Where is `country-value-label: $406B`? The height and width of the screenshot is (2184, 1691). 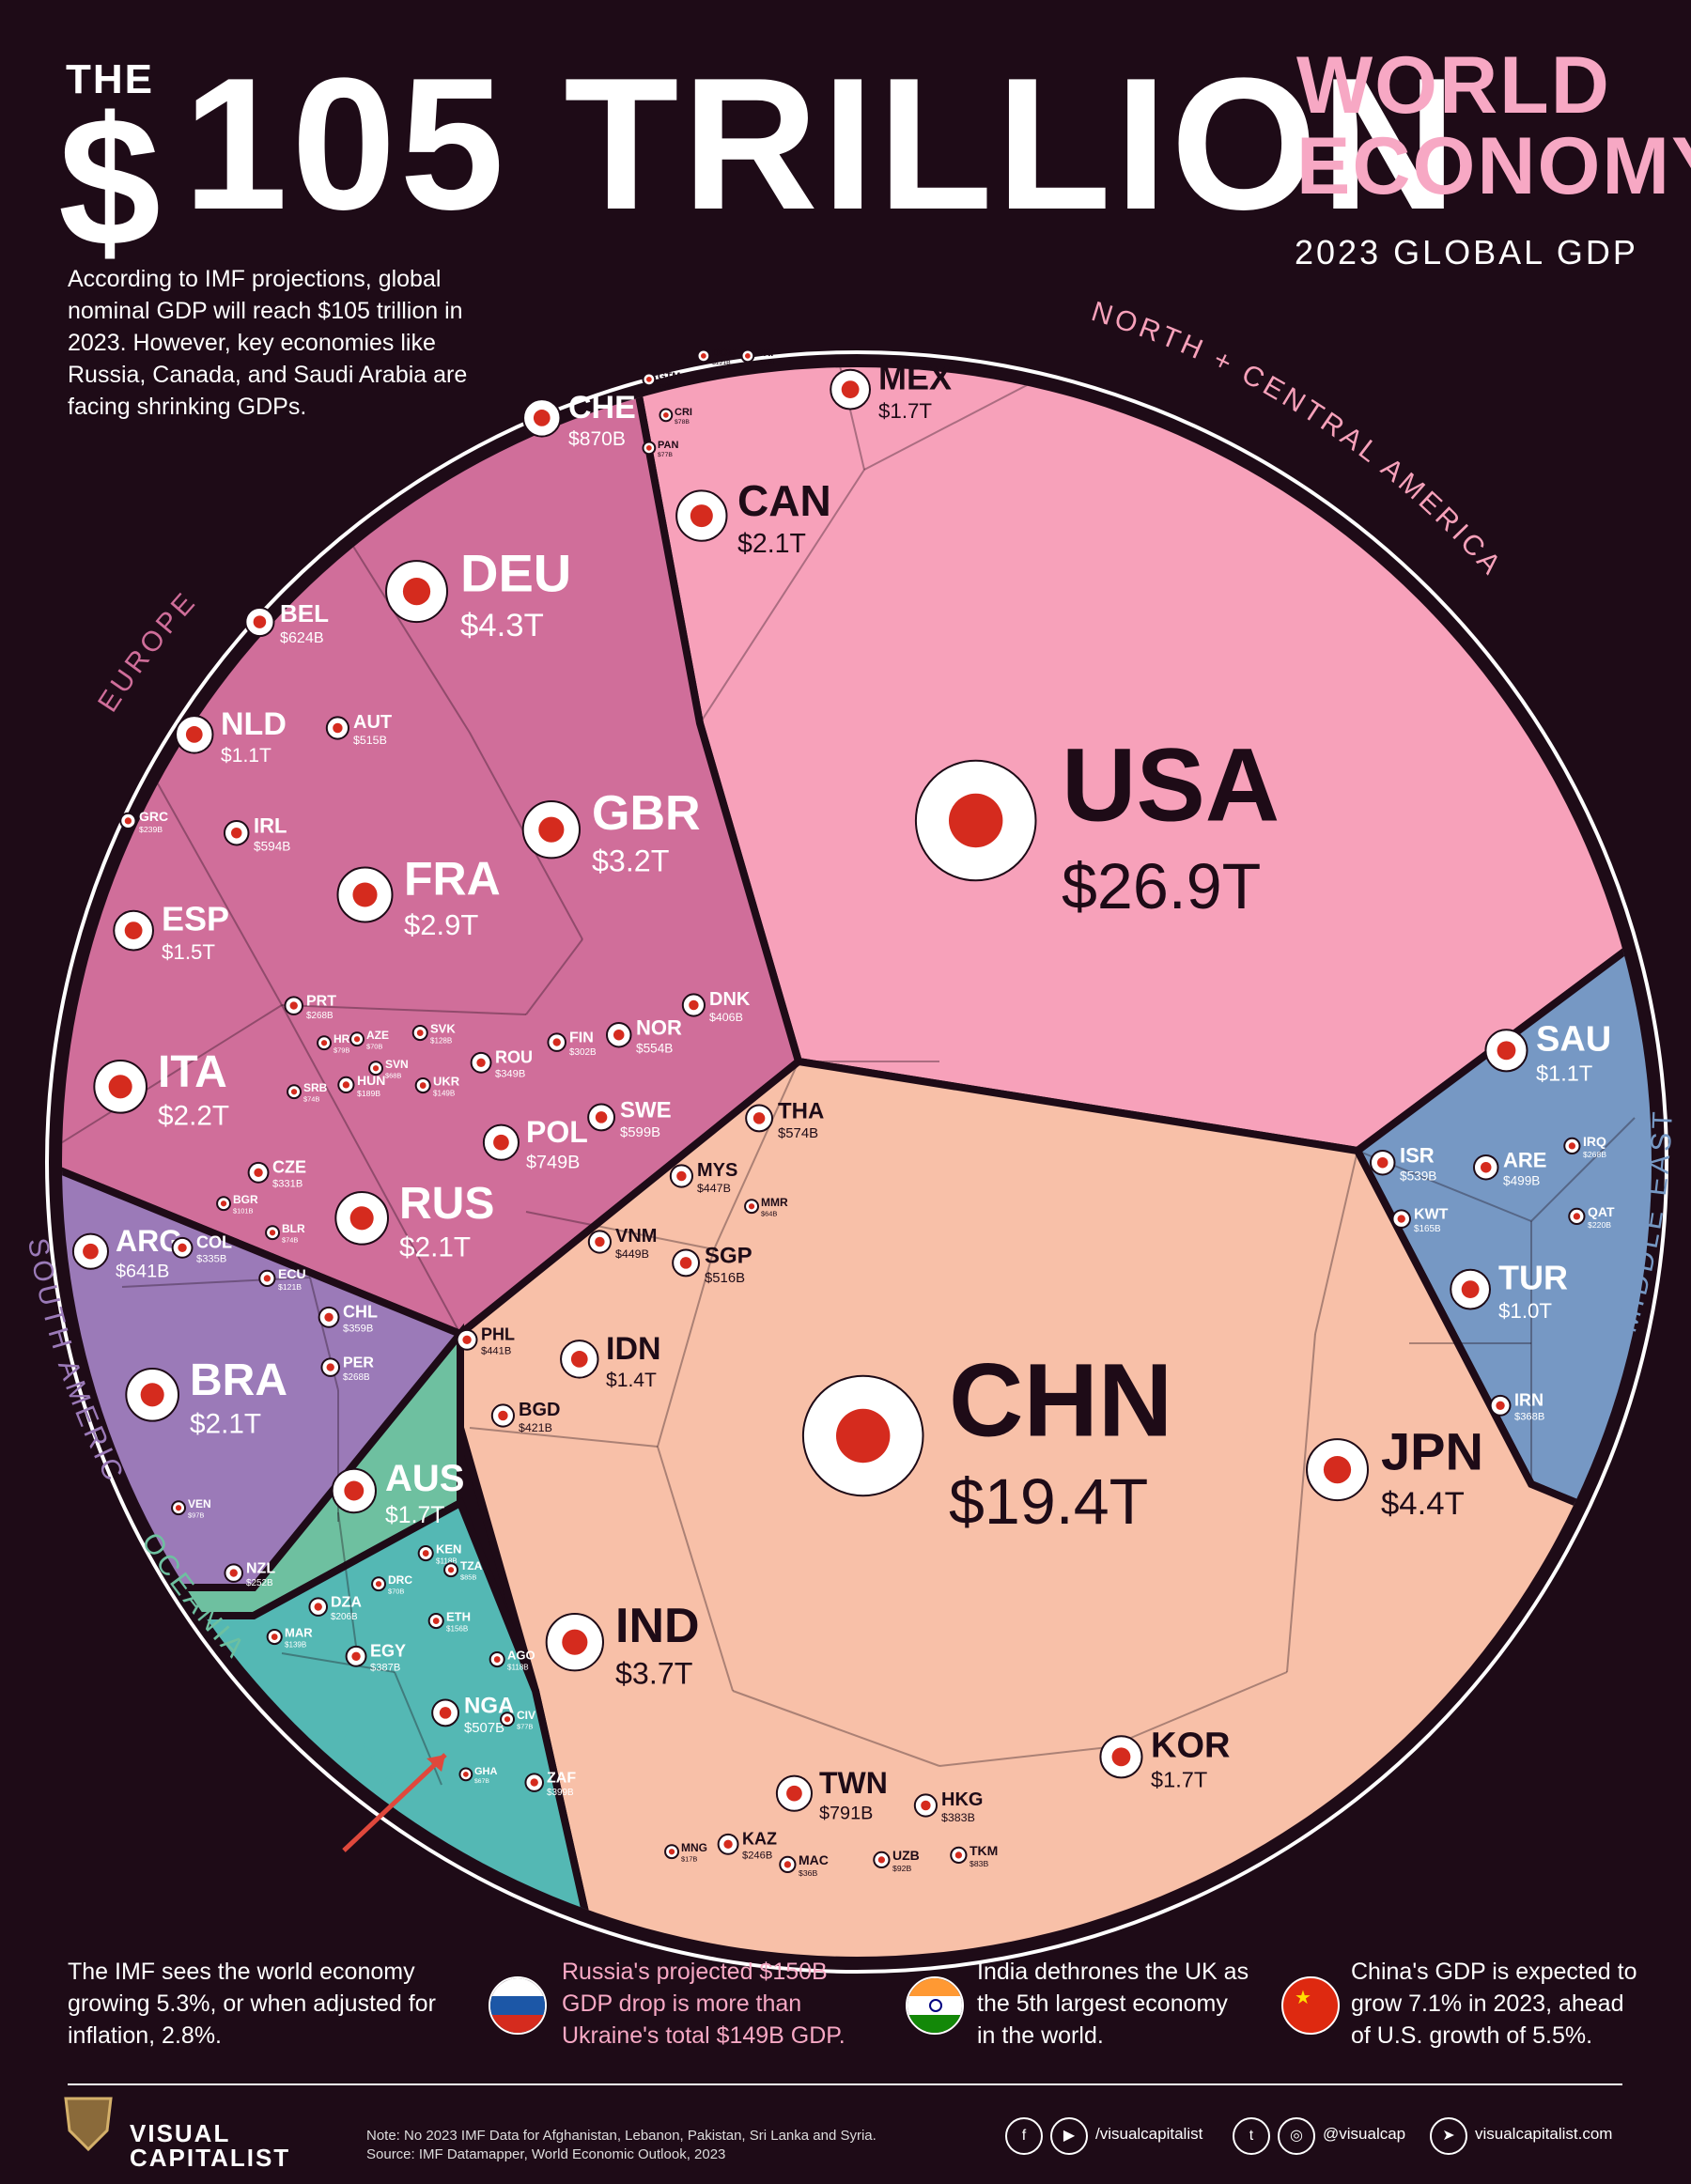
country-value-label: $406B is located at coordinates (726, 1017).